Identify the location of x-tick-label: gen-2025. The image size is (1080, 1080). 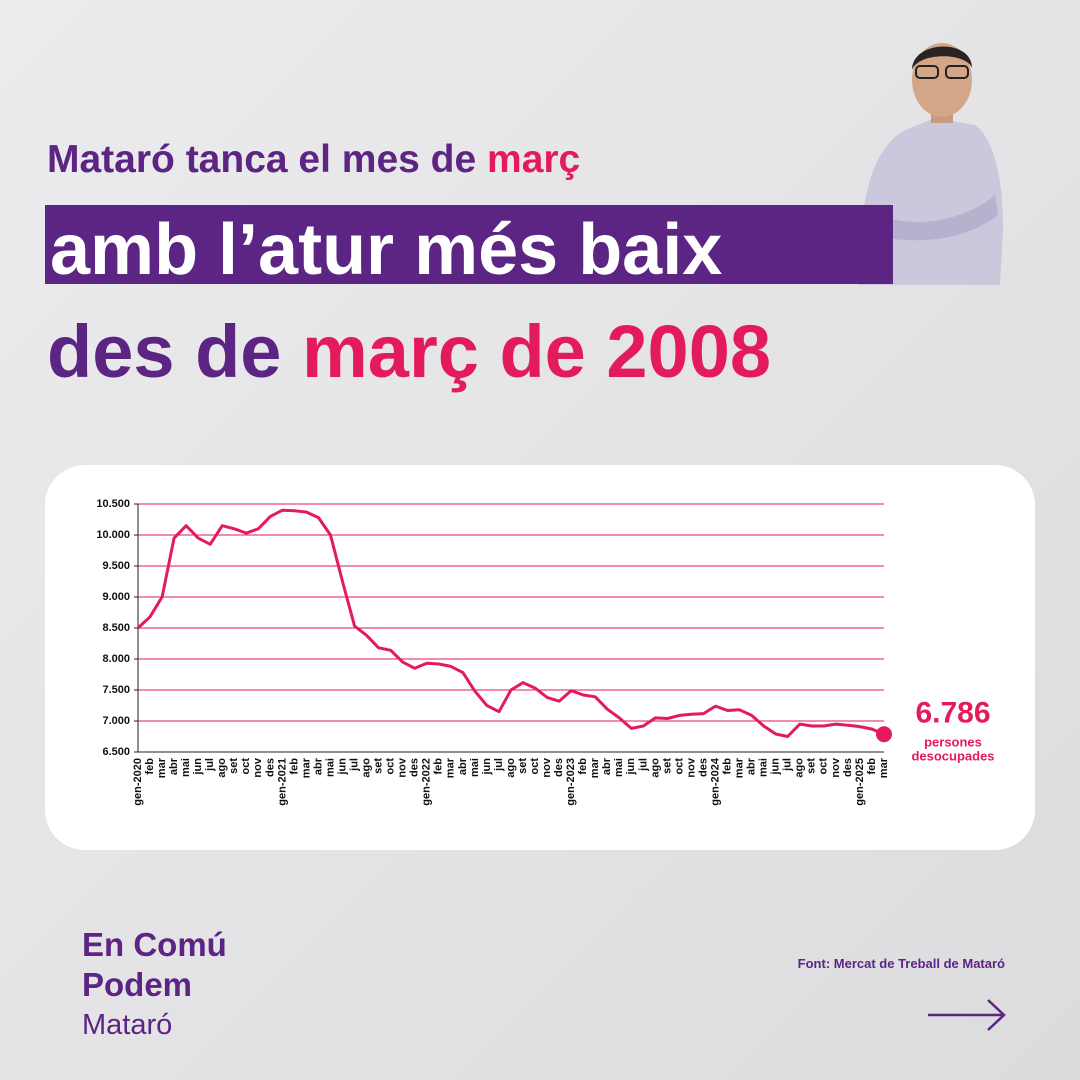
(860, 782).